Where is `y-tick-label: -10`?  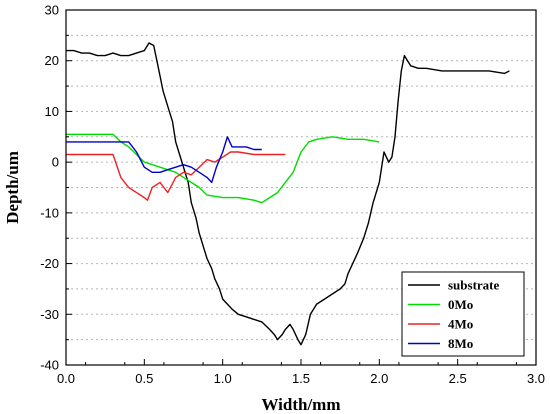 y-tick-label: -10 is located at coordinates (49, 212).